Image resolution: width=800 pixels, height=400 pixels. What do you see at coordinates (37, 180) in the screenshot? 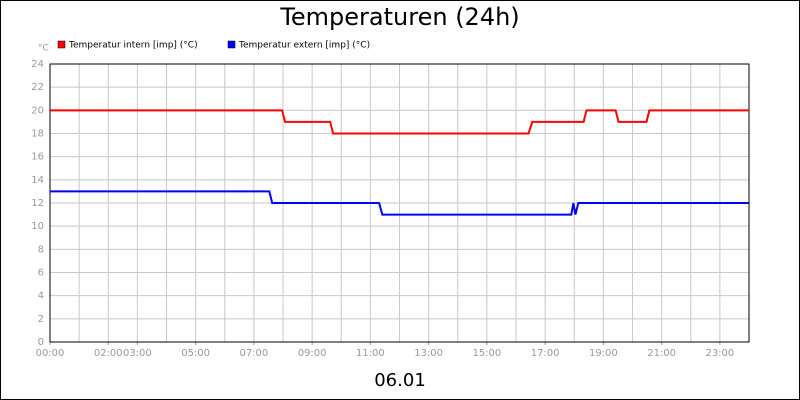
I see `y-tick-label: 14` at bounding box center [37, 180].